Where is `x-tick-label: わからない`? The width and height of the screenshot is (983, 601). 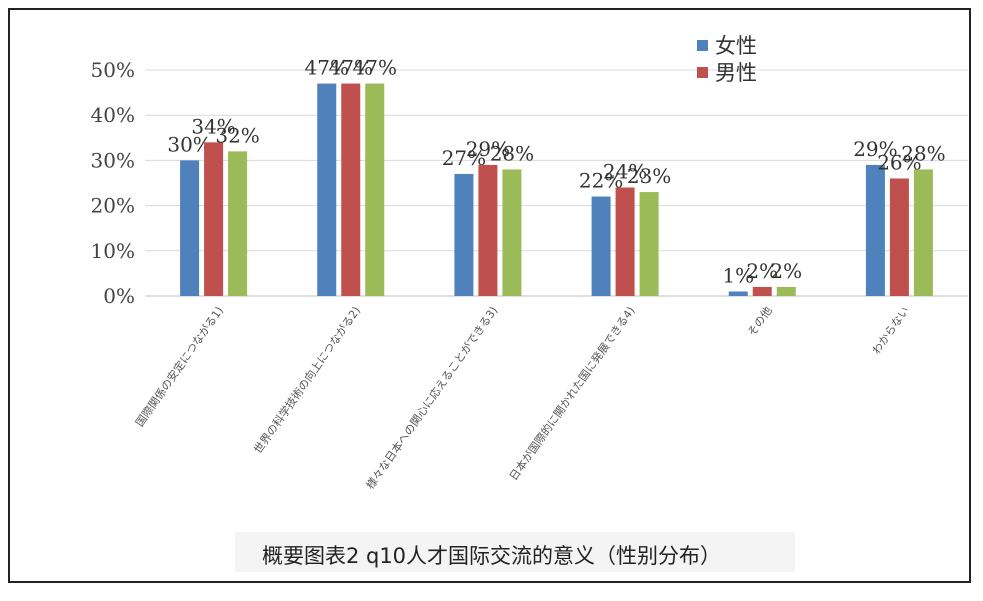 x-tick-label: わからない is located at coordinates (891, 330).